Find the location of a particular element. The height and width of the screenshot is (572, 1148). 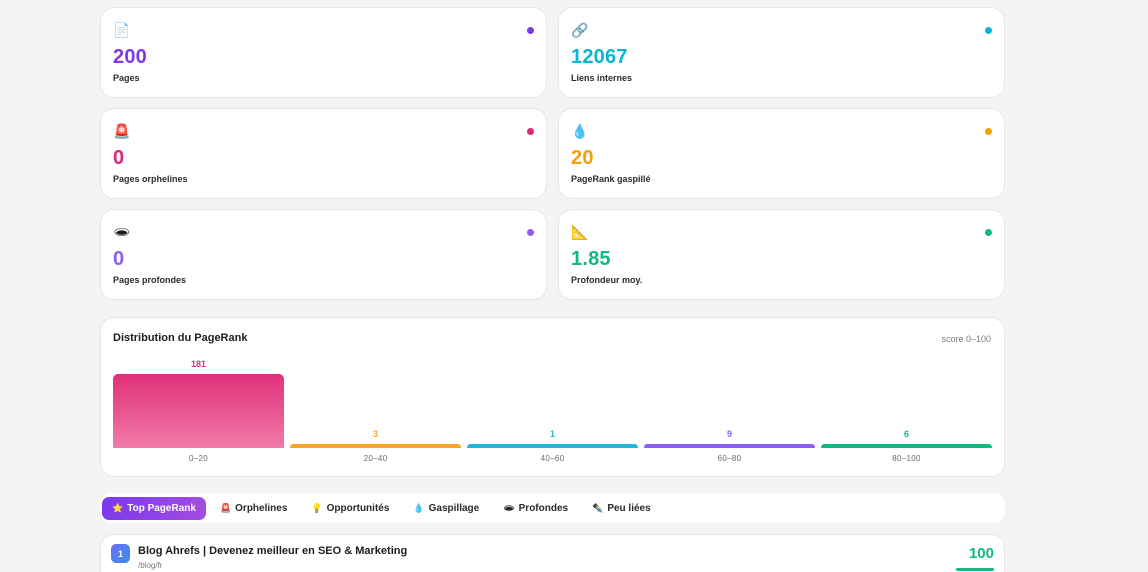

stat-label: Profondeur moy. is located at coordinates (607, 280).